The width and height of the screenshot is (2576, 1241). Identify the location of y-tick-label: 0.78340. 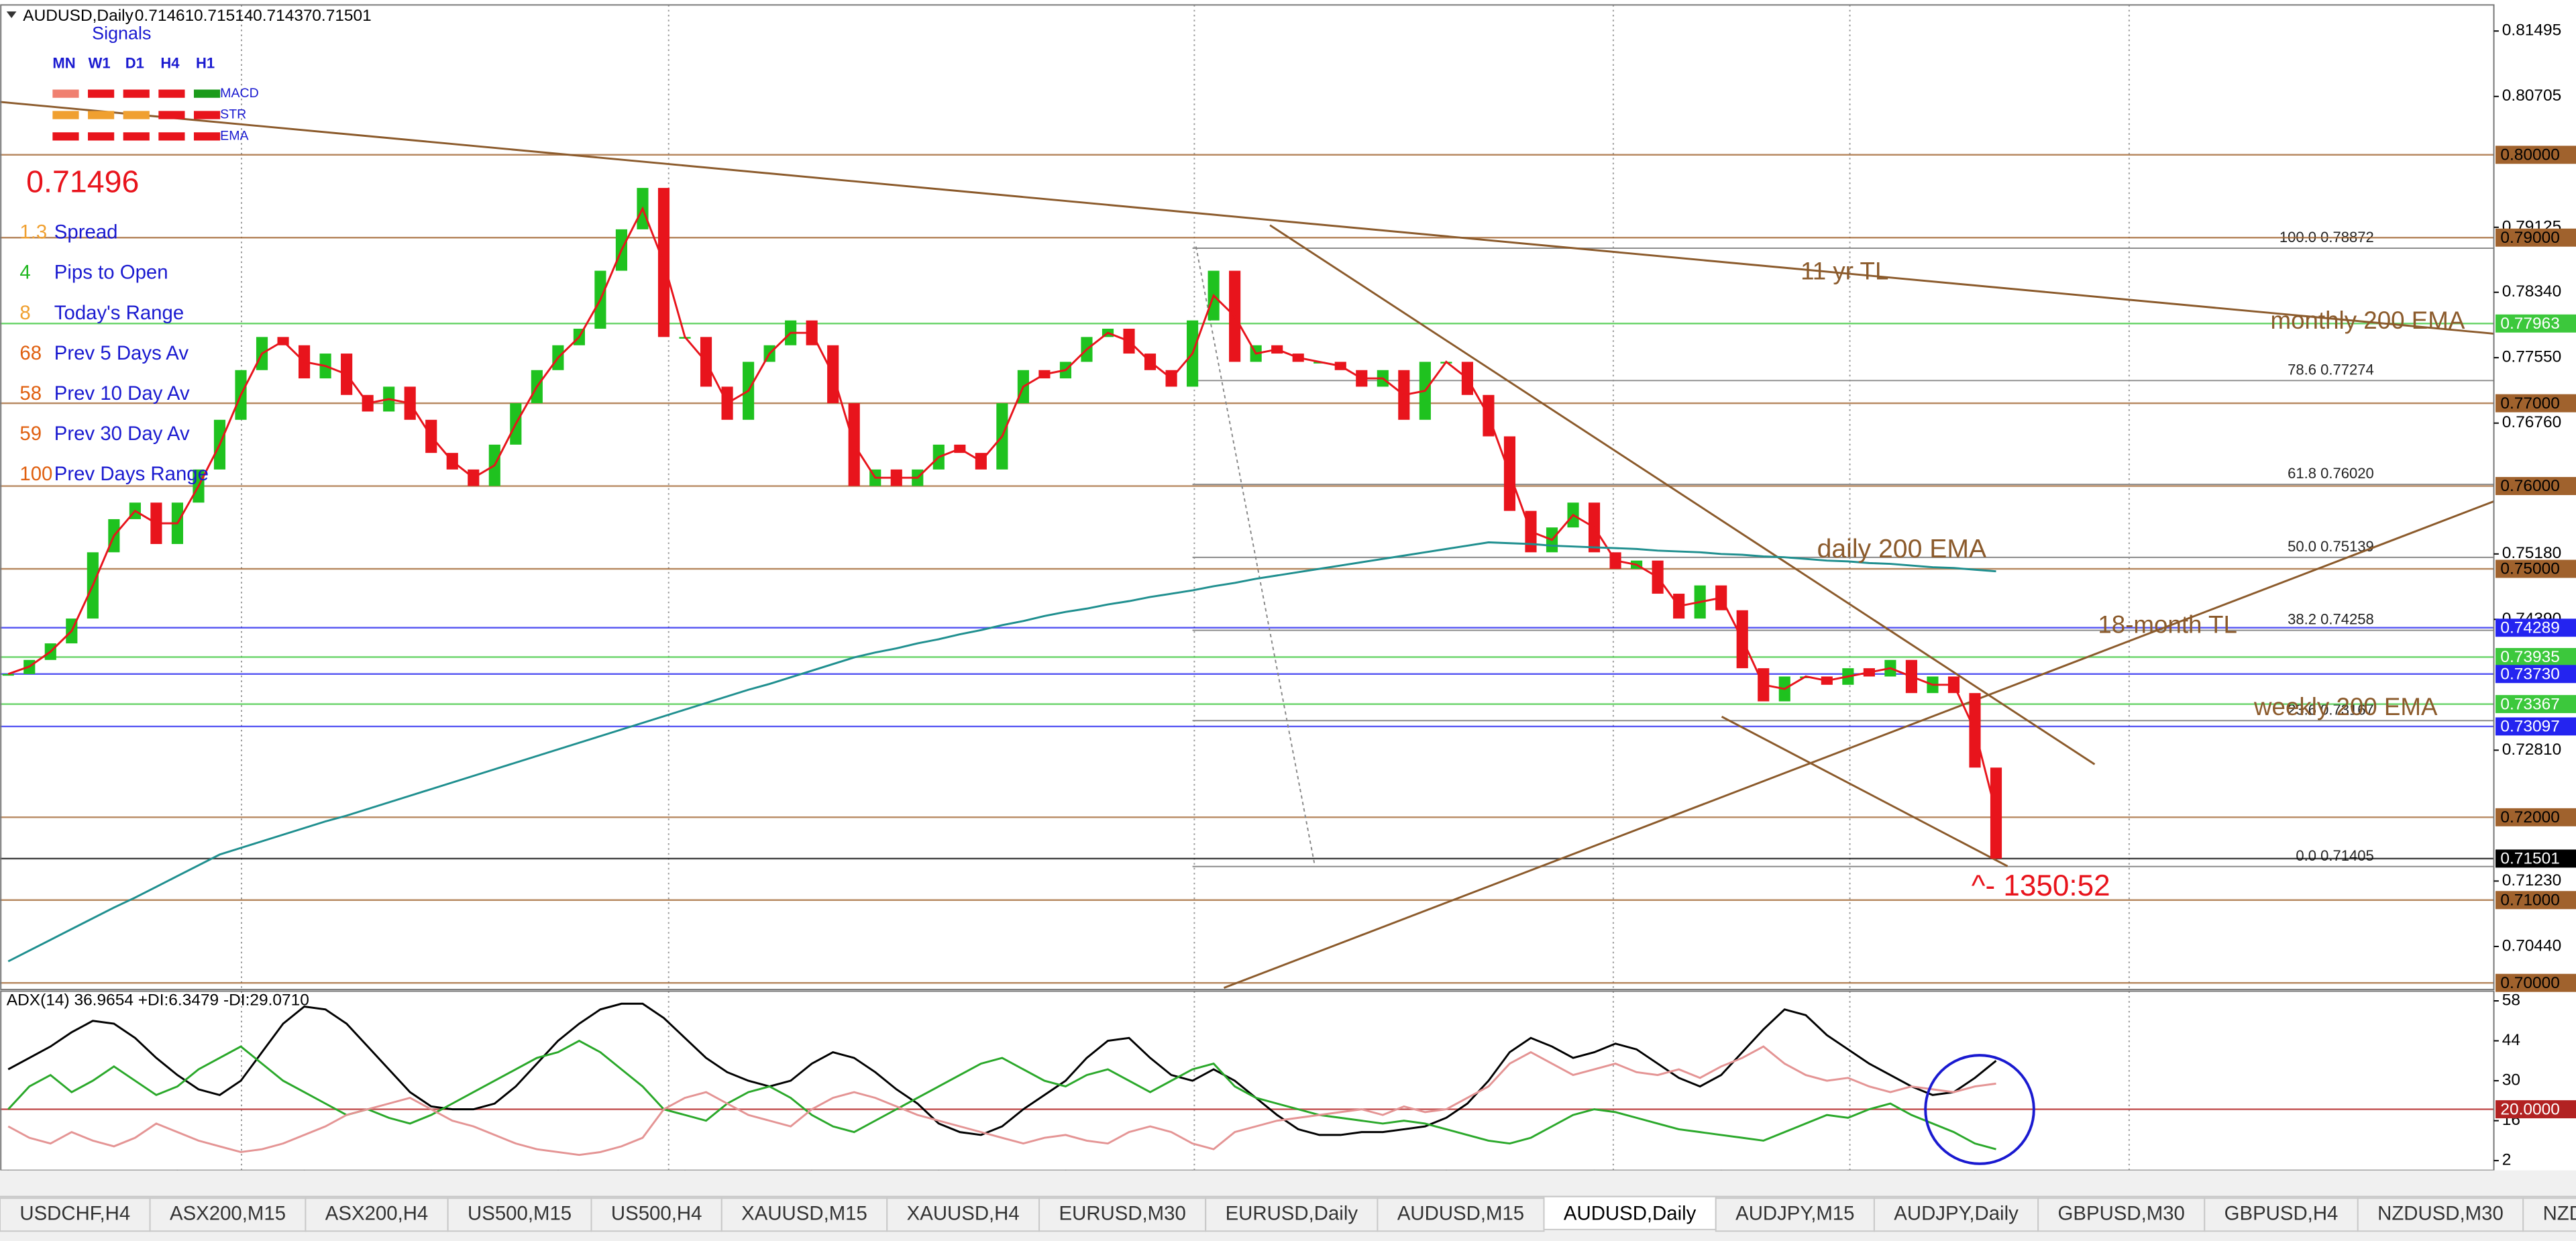
(2531, 291).